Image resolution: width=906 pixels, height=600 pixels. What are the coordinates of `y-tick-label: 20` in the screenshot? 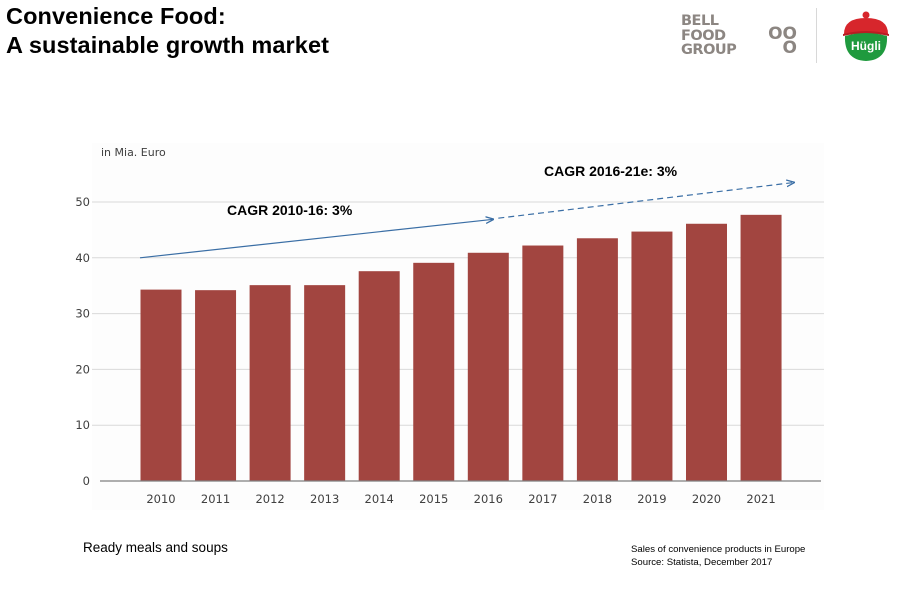 It's located at (82, 369).